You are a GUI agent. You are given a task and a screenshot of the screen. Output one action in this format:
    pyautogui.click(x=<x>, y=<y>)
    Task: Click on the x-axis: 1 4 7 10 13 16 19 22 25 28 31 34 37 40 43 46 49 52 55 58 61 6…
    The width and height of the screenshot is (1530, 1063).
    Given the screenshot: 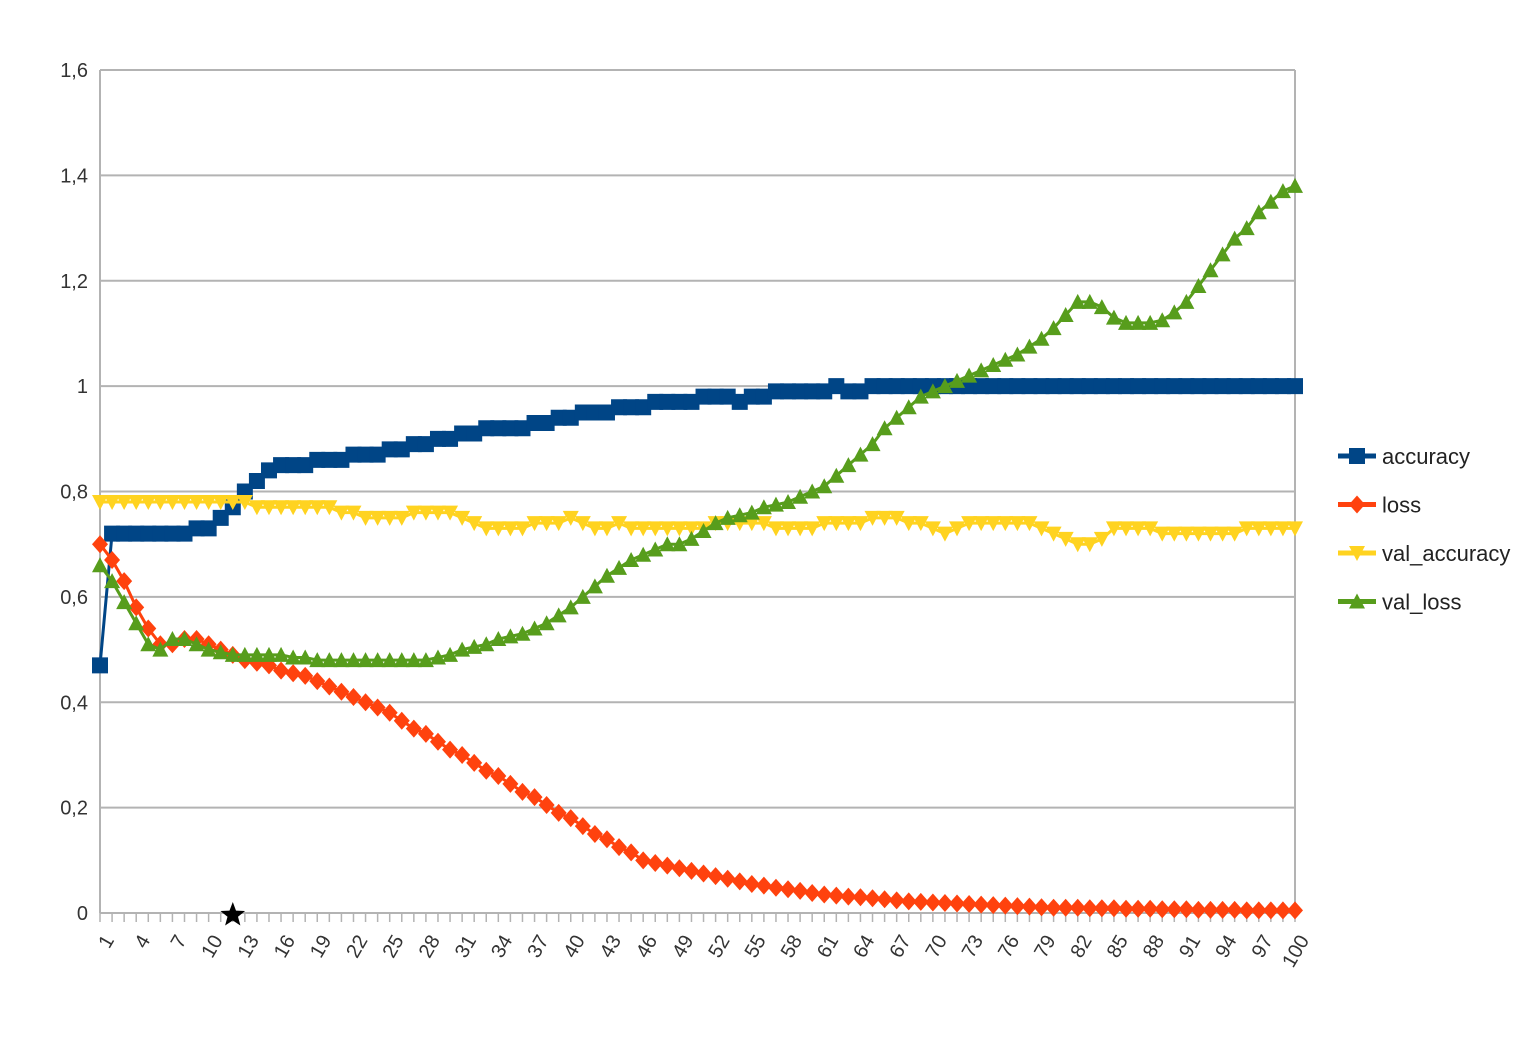 What is the action you would take?
    pyautogui.click(x=704, y=942)
    